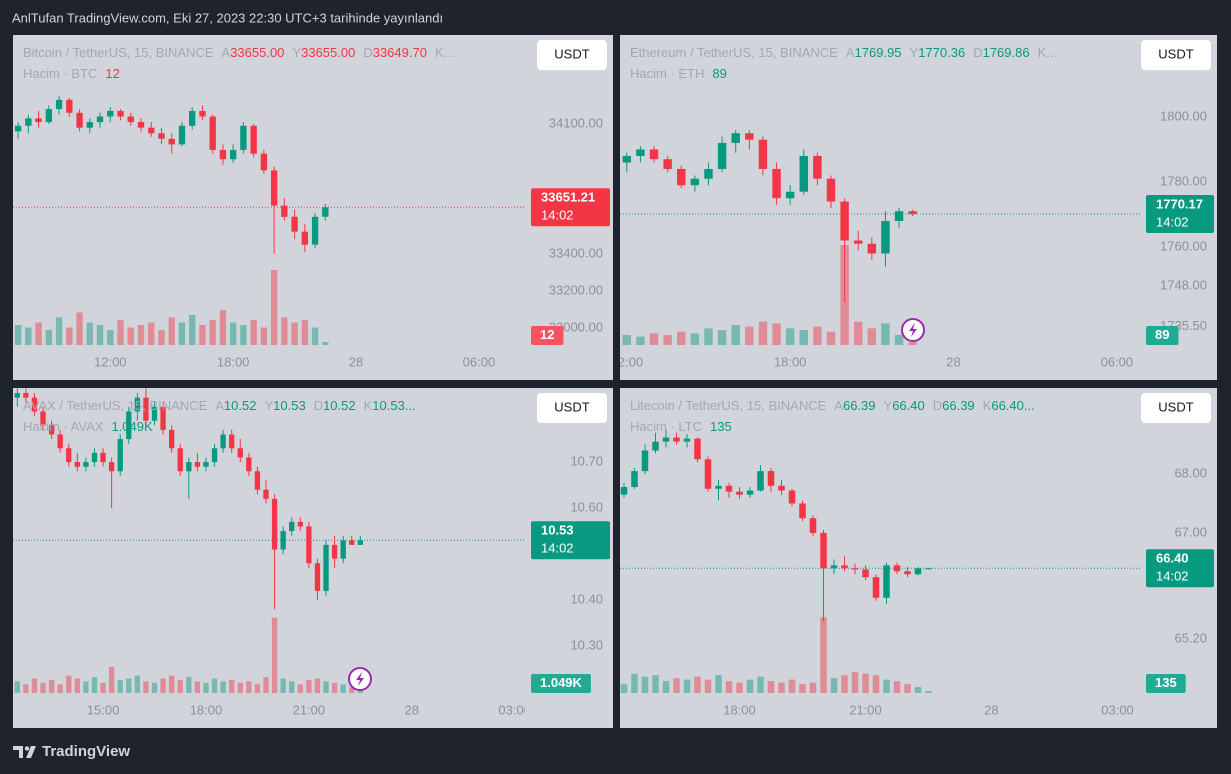 Image resolution: width=1231 pixels, height=774 pixels. What do you see at coordinates (367, 52) in the screenshot?
I see `legend-label: D` at bounding box center [367, 52].